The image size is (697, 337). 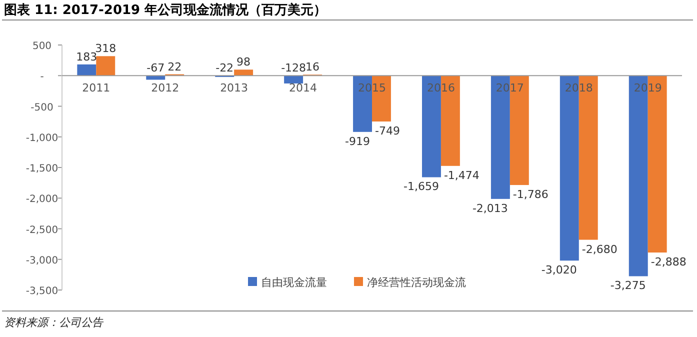 I want to click on data-label: -22, so click(x=225, y=68).